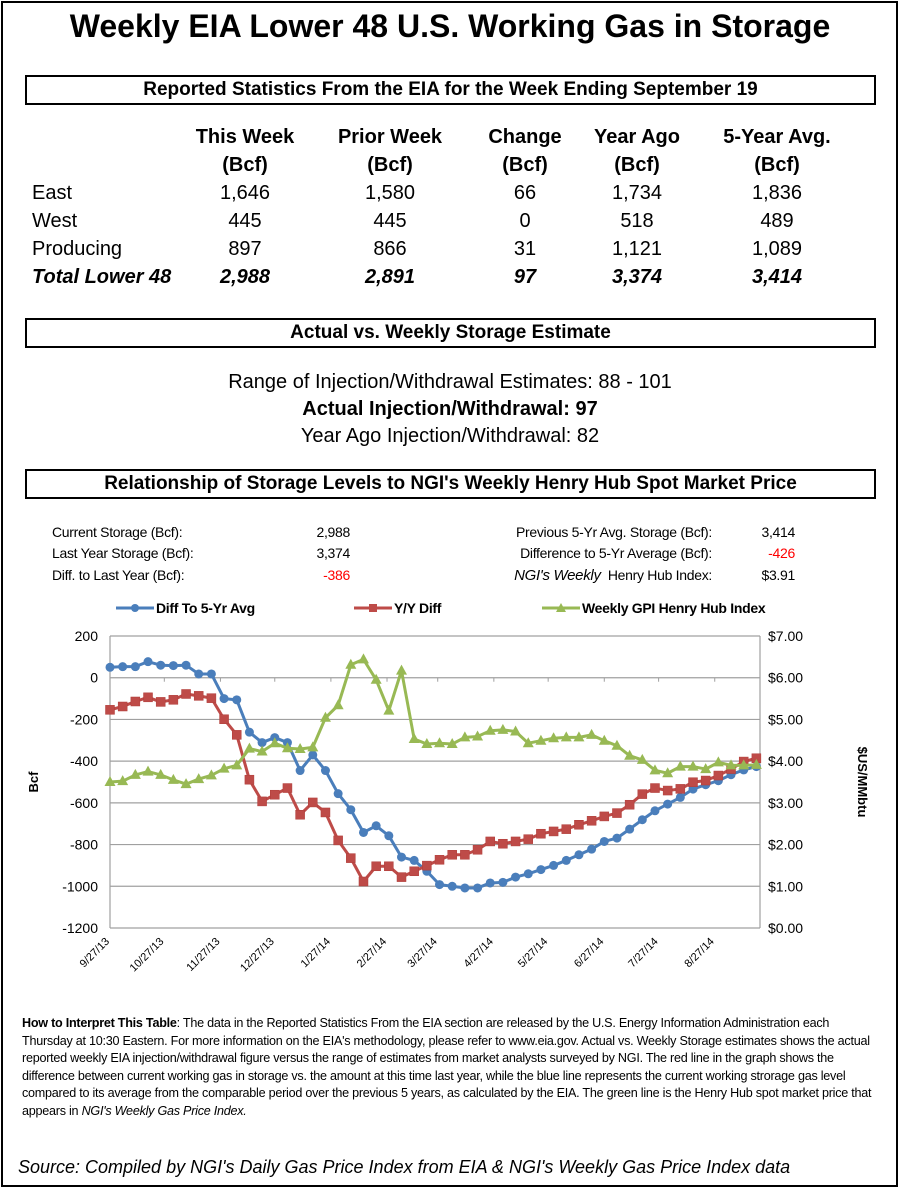 The height and width of the screenshot is (1189, 900). I want to click on cell: 0, so click(525, 221).